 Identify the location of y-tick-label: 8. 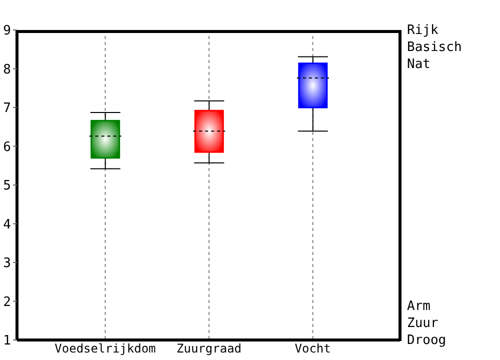
(7, 70).